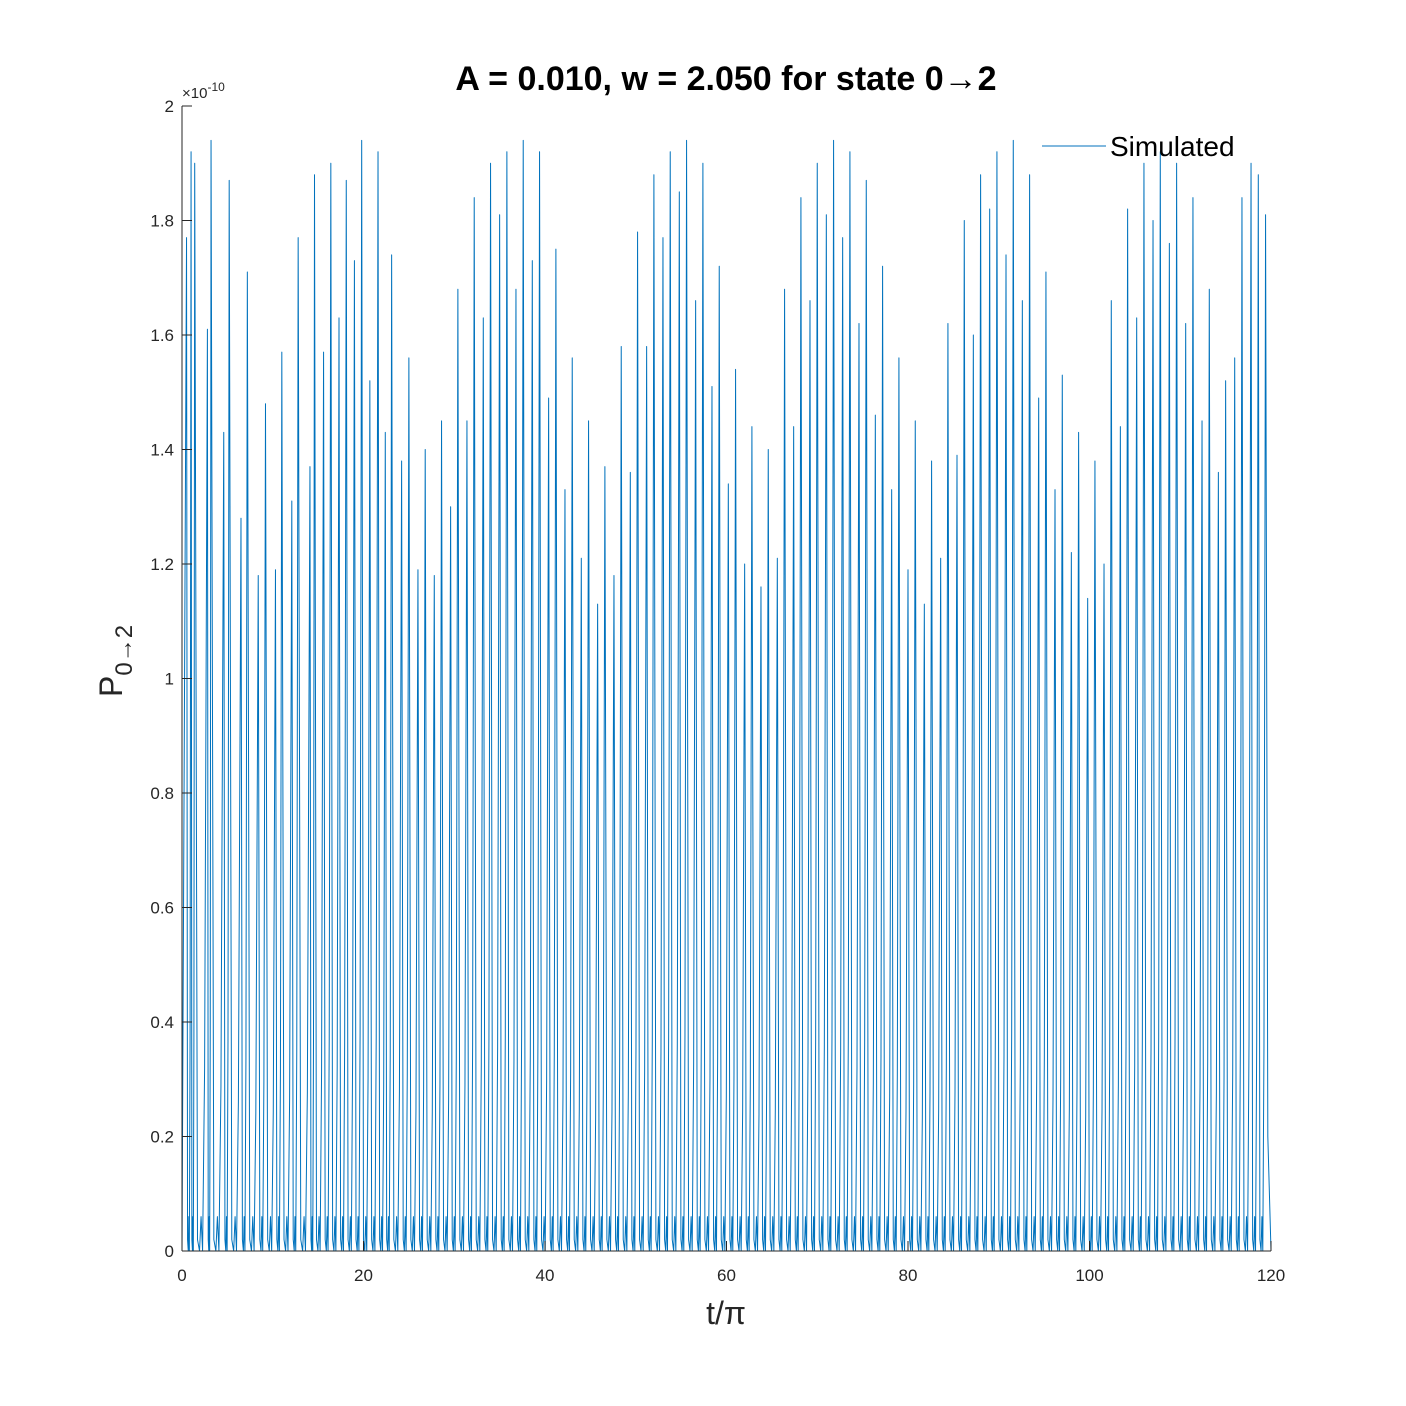  What do you see at coordinates (726, 1275) in the screenshot?
I see `x-tick-label: 60` at bounding box center [726, 1275].